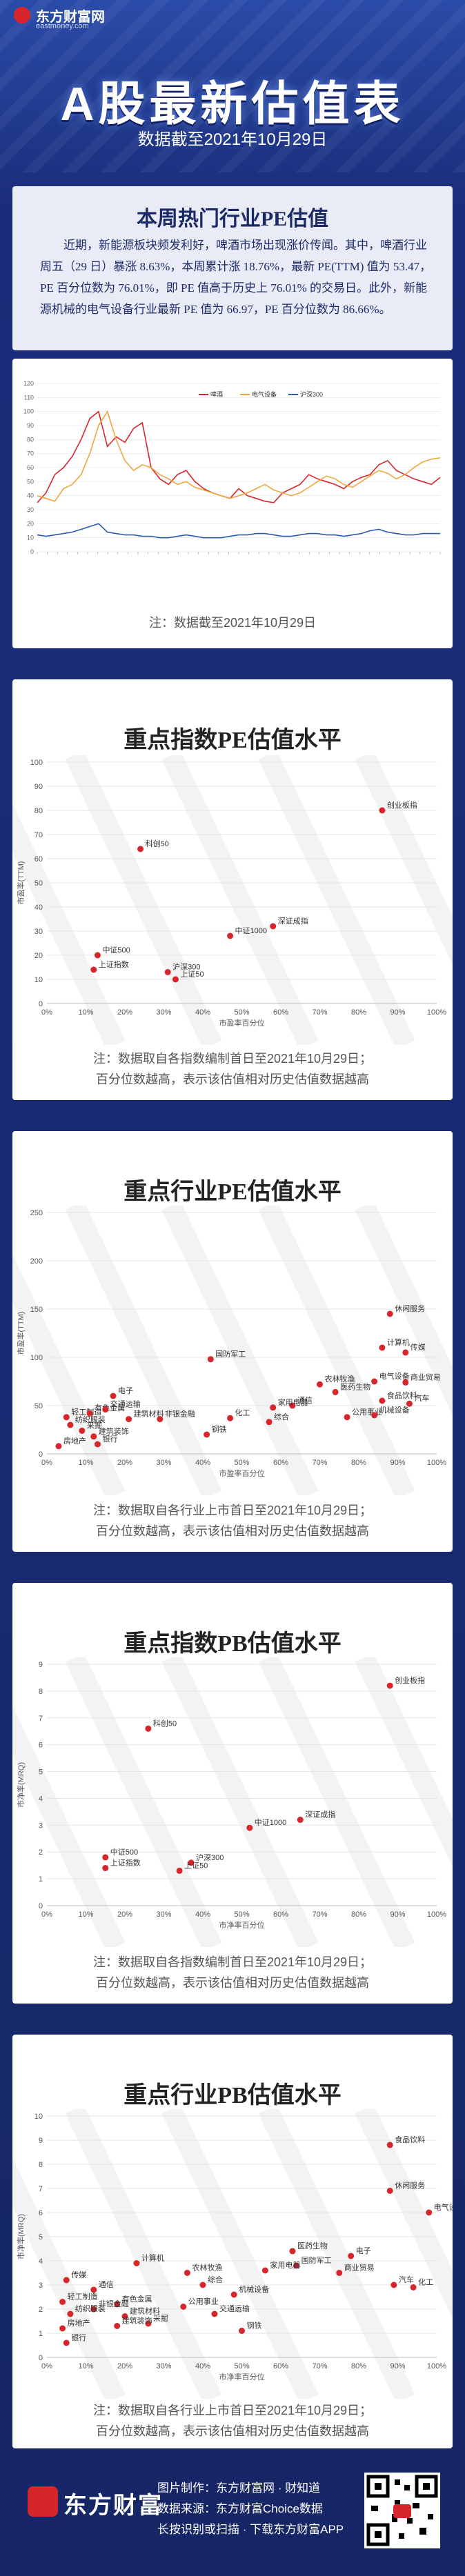  Describe the element at coordinates (165, 1723) in the screenshot. I see `data-label: 科创50` at that location.